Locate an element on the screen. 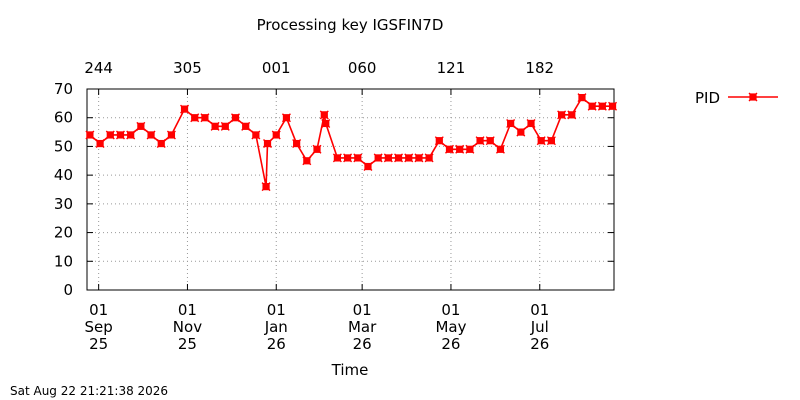 The height and width of the screenshot is (400, 800). y-tick-label: 30 is located at coordinates (63, 204).